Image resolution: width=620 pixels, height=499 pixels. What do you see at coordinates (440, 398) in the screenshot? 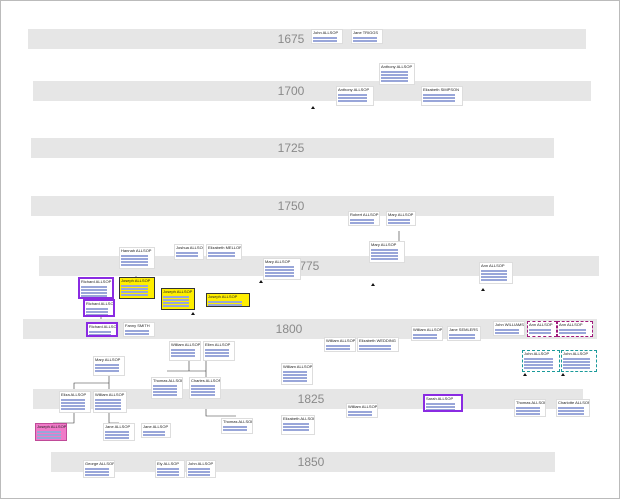
I see `person-name: Sarah ALLSOP` at bounding box center [440, 398].